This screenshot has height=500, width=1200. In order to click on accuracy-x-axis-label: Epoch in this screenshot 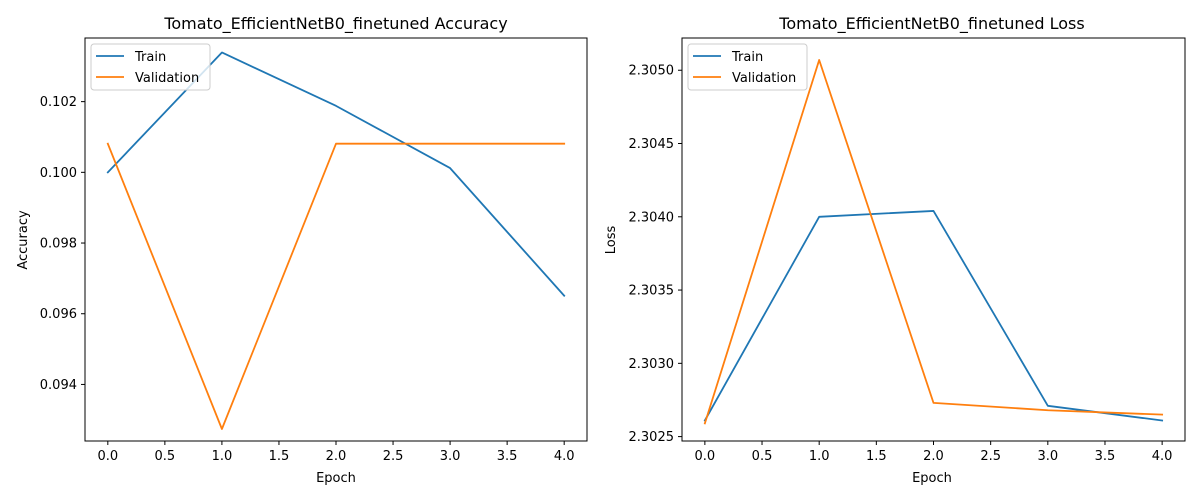, I will do `click(336, 478)`.